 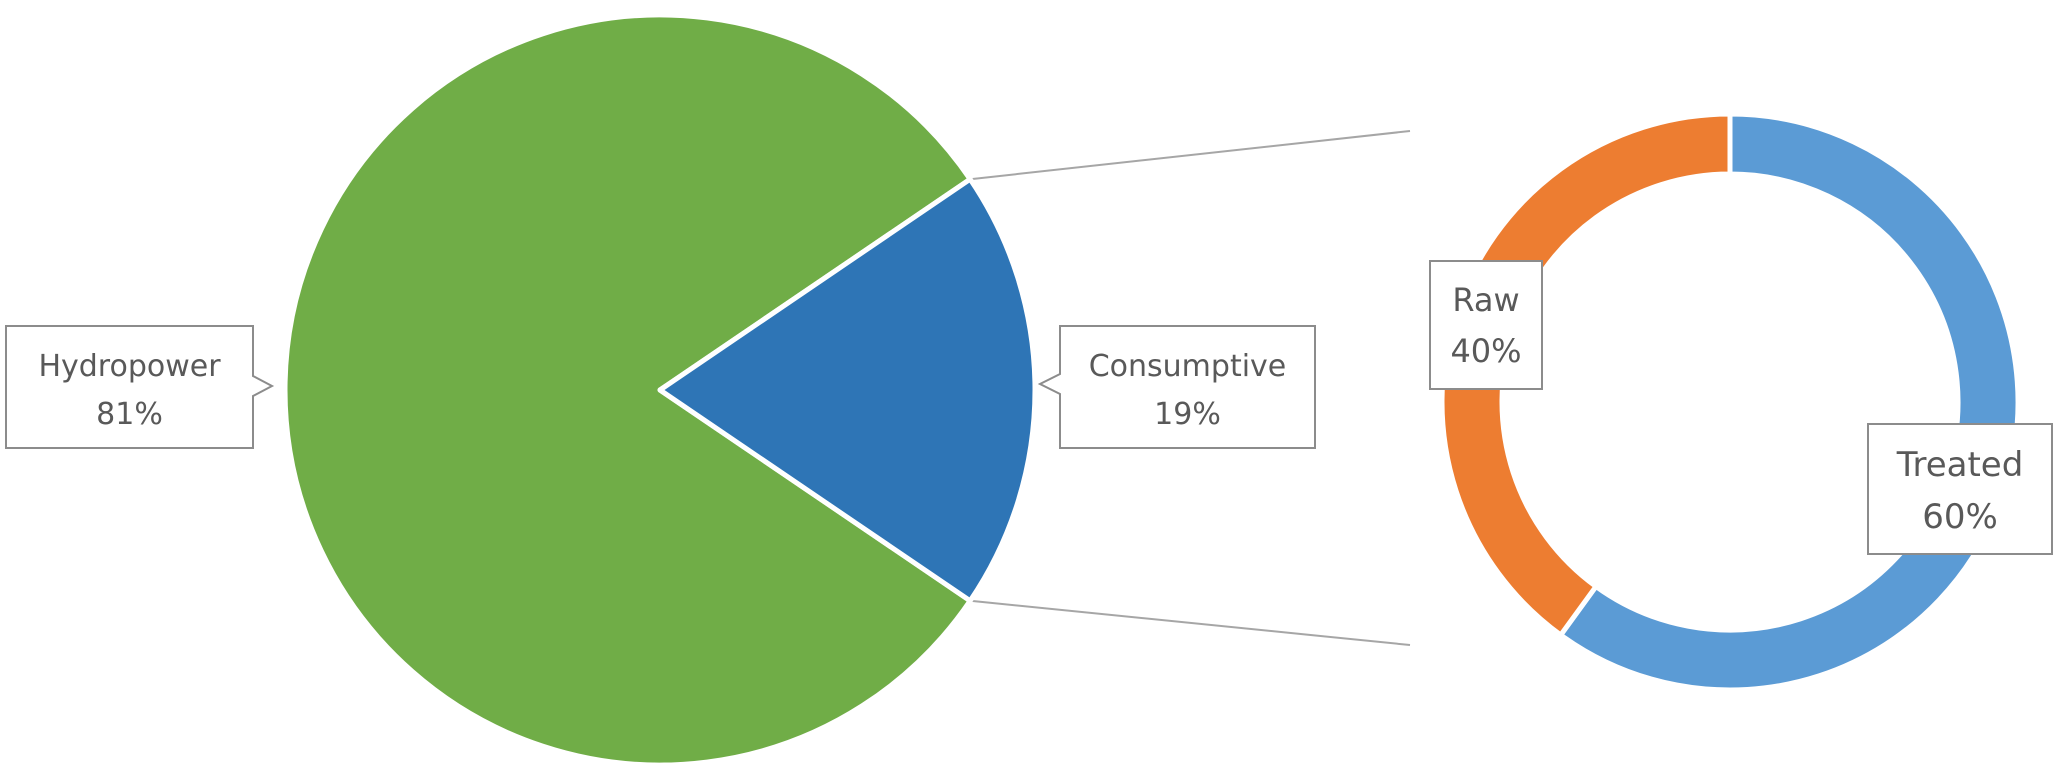 What do you see at coordinates (1485, 351) in the screenshot?
I see `label-raw-value: 40%` at bounding box center [1485, 351].